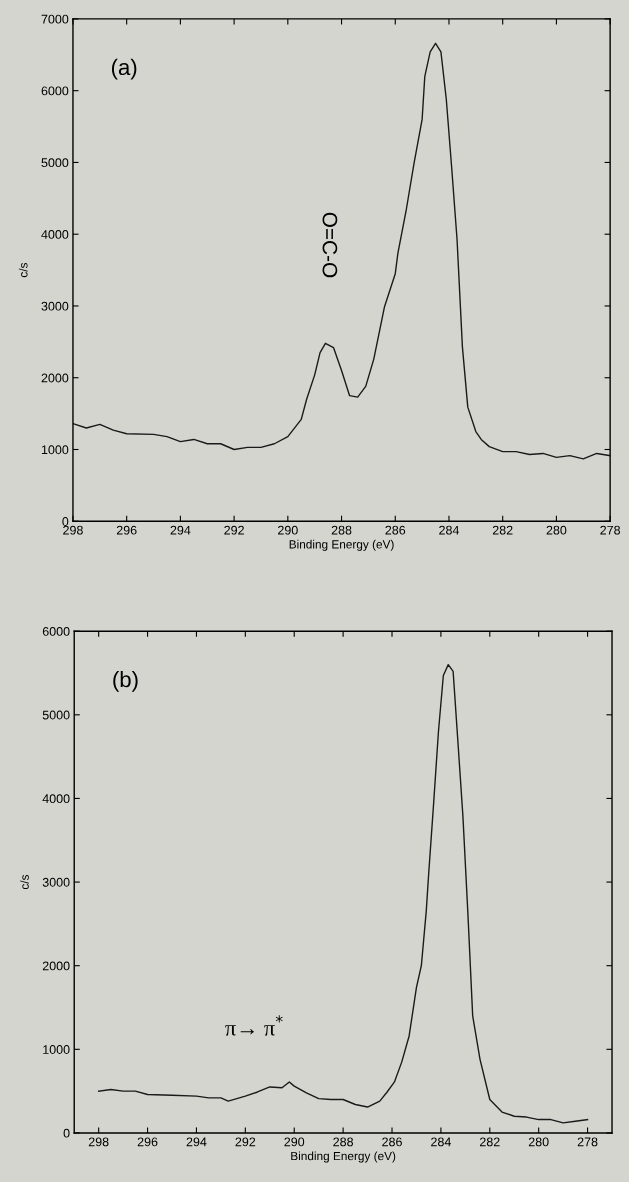  What do you see at coordinates (124, 69) in the screenshot?
I see `annotation: (a)` at bounding box center [124, 69].